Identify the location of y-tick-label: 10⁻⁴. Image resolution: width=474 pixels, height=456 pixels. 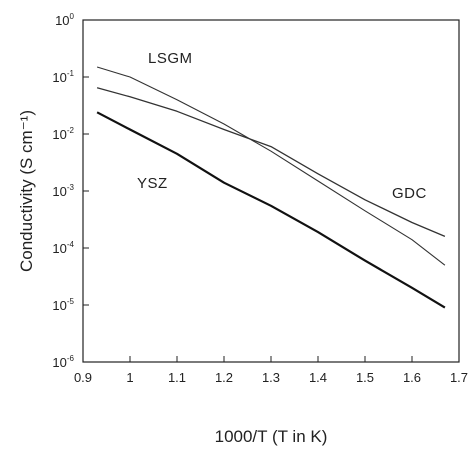
(63, 248).